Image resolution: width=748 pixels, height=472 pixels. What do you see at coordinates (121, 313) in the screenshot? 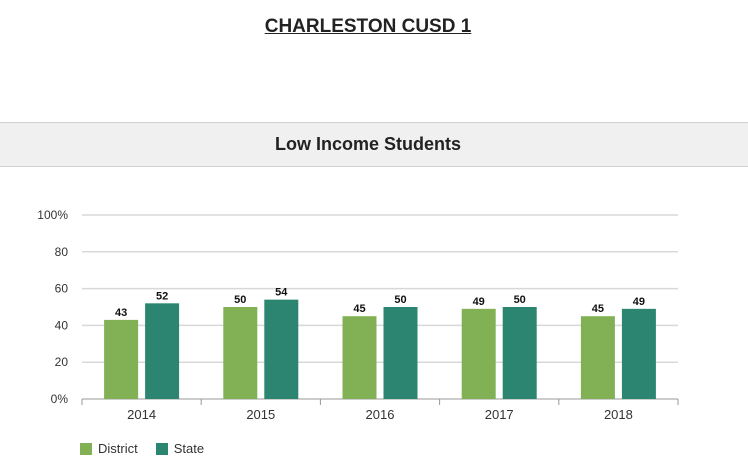
I see `data-label: 43` at bounding box center [121, 313].